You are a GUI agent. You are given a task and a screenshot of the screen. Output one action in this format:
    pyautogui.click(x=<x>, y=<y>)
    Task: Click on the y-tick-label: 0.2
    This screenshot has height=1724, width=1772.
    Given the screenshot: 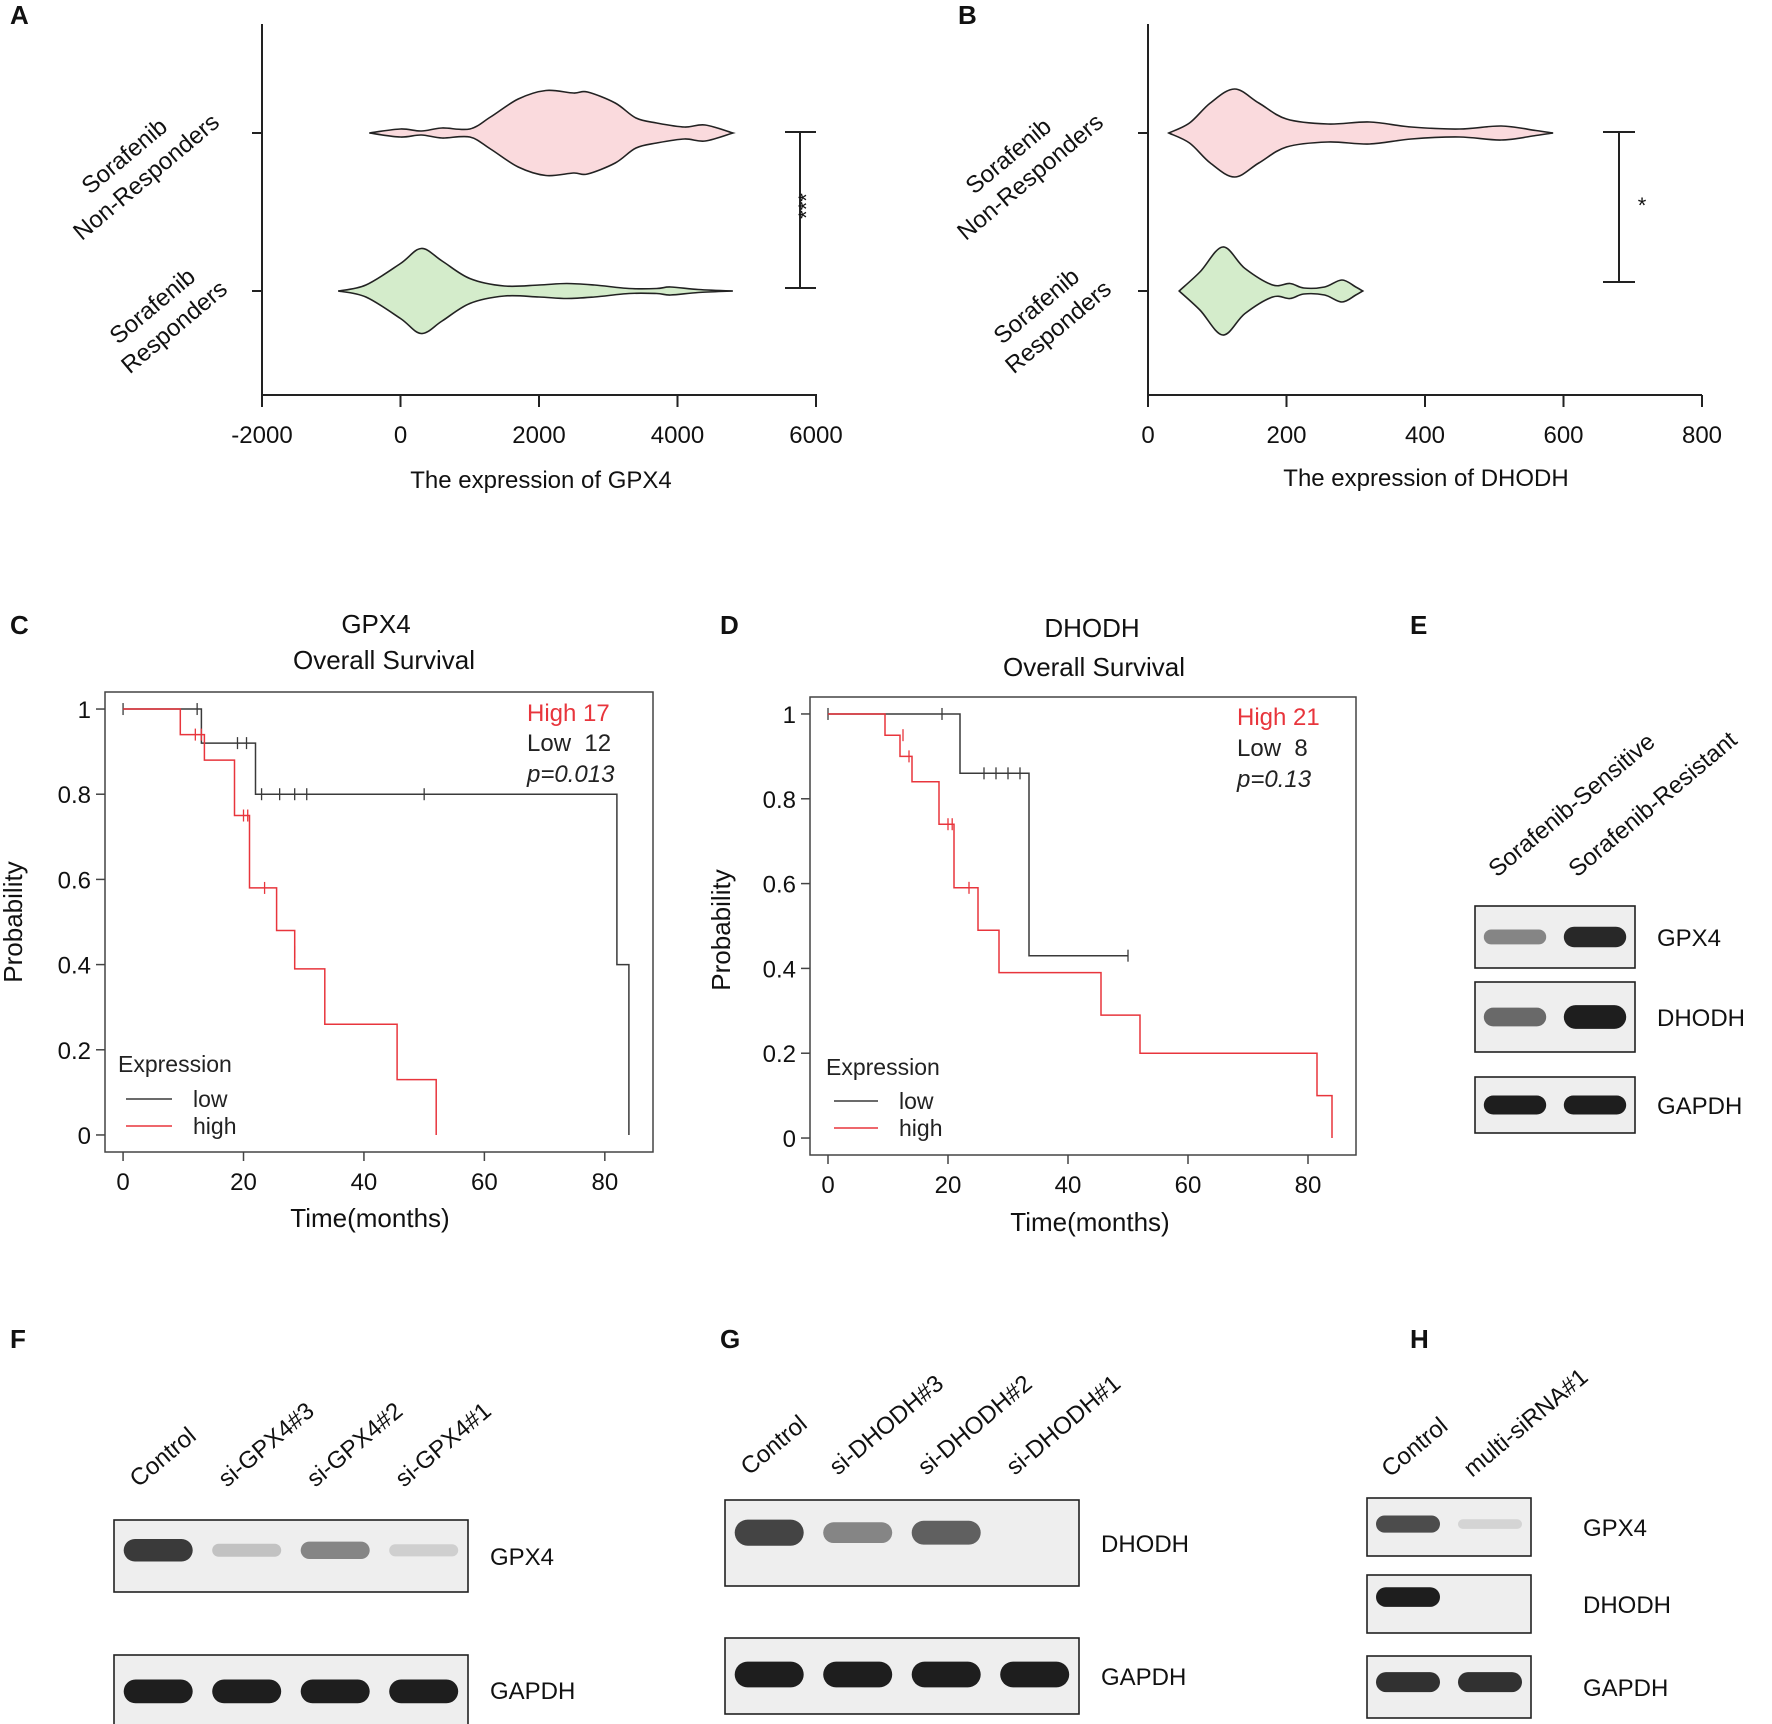 What is the action you would take?
    pyautogui.click(x=74, y=1051)
    